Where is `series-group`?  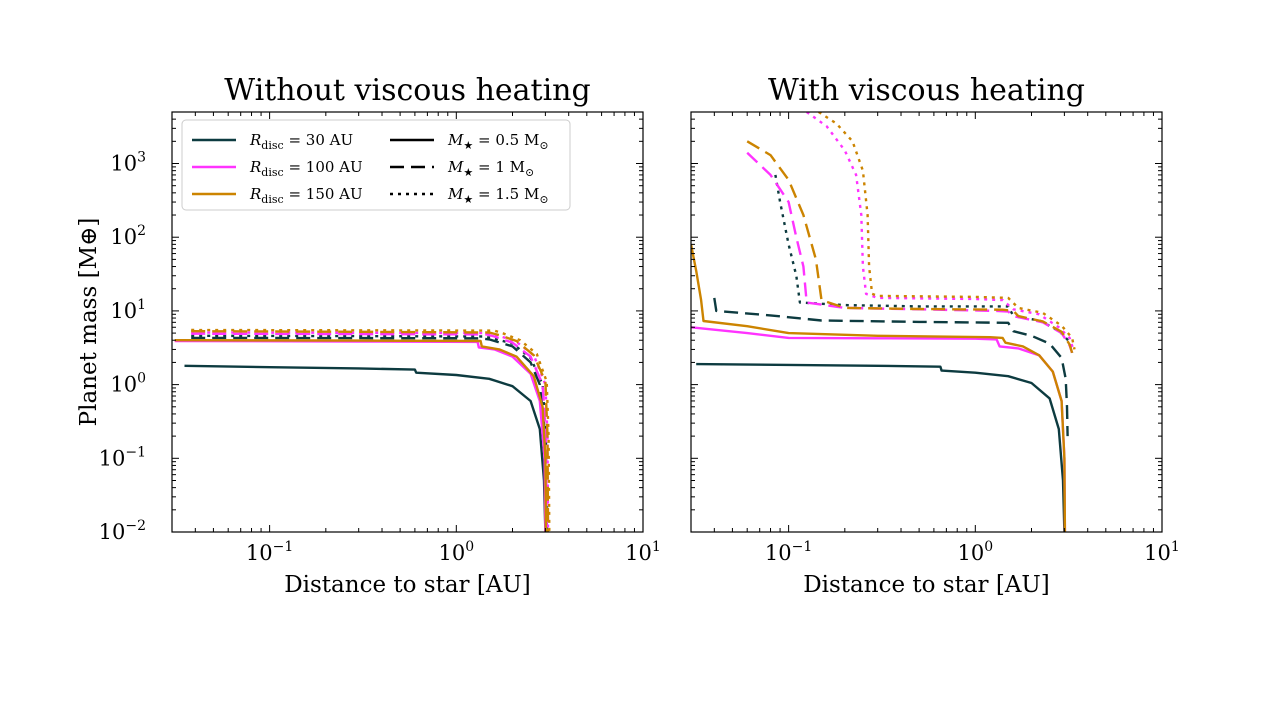 series-group is located at coordinates (362, 430).